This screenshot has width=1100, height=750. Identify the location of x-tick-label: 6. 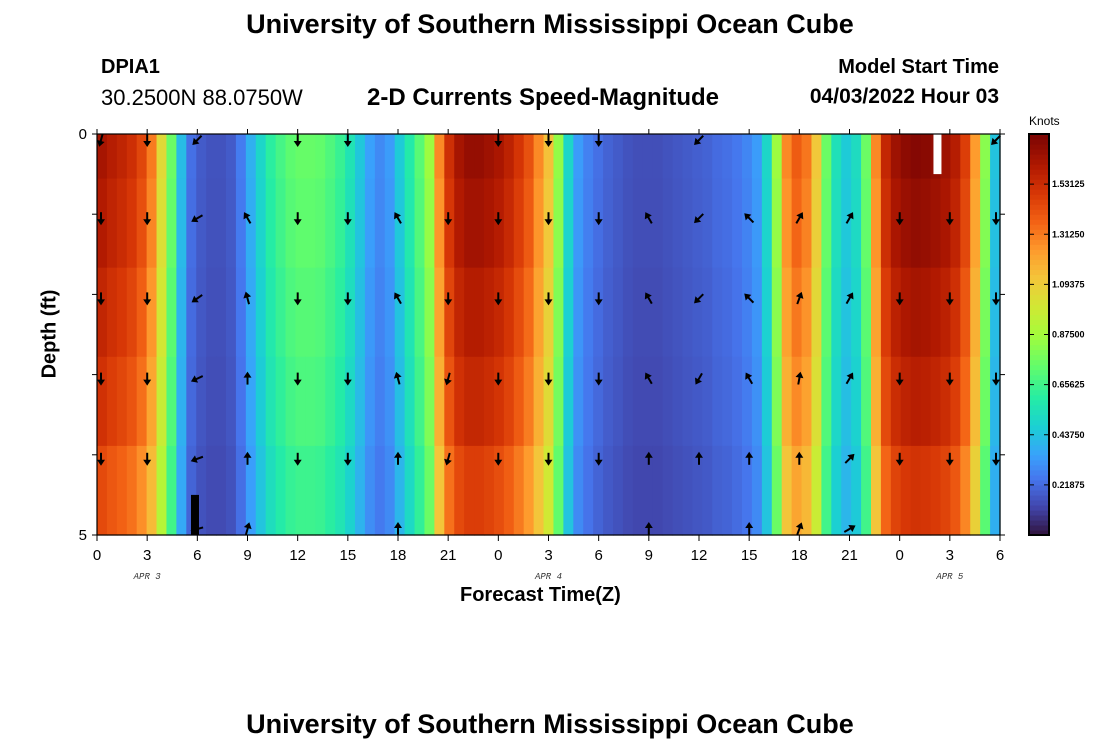
(197, 555).